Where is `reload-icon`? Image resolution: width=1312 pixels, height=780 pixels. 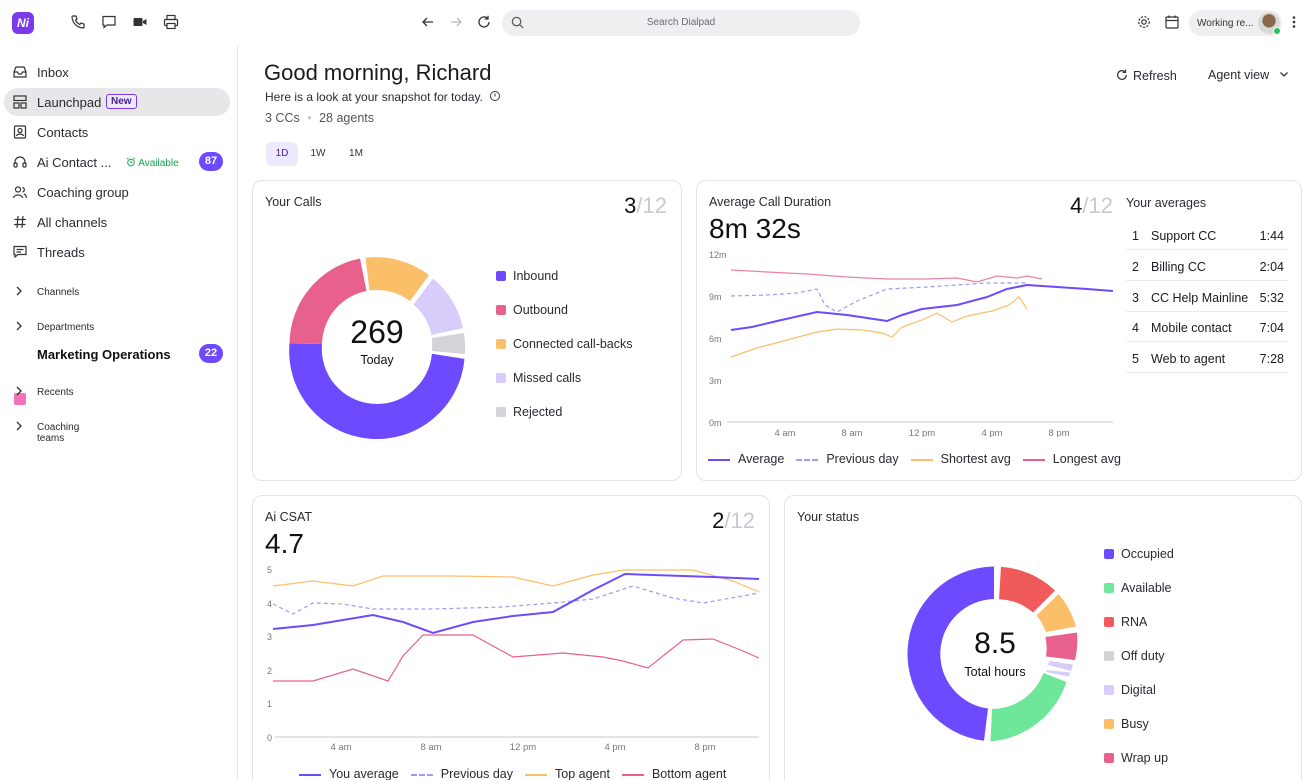
reload-icon is located at coordinates (484, 22).